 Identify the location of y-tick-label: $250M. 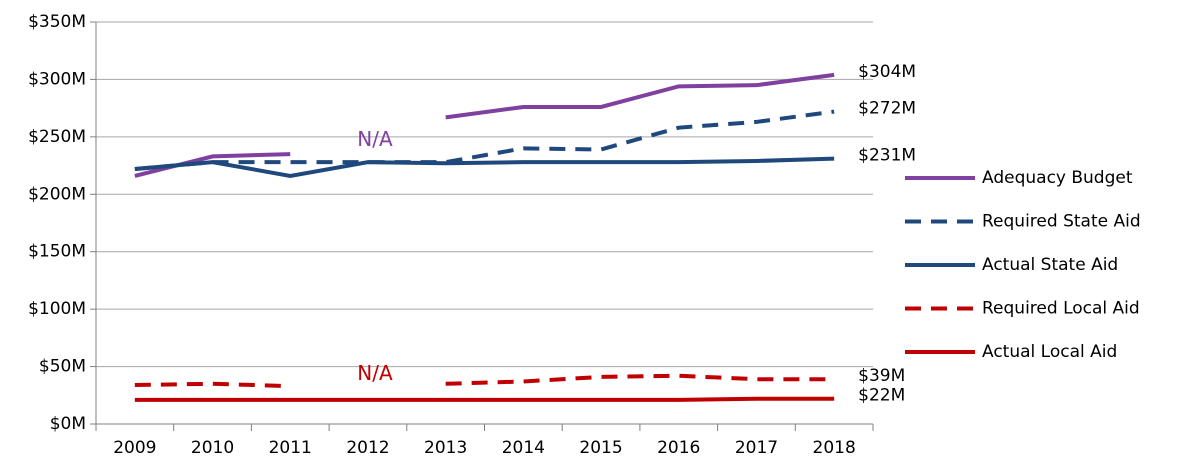
(57, 137).